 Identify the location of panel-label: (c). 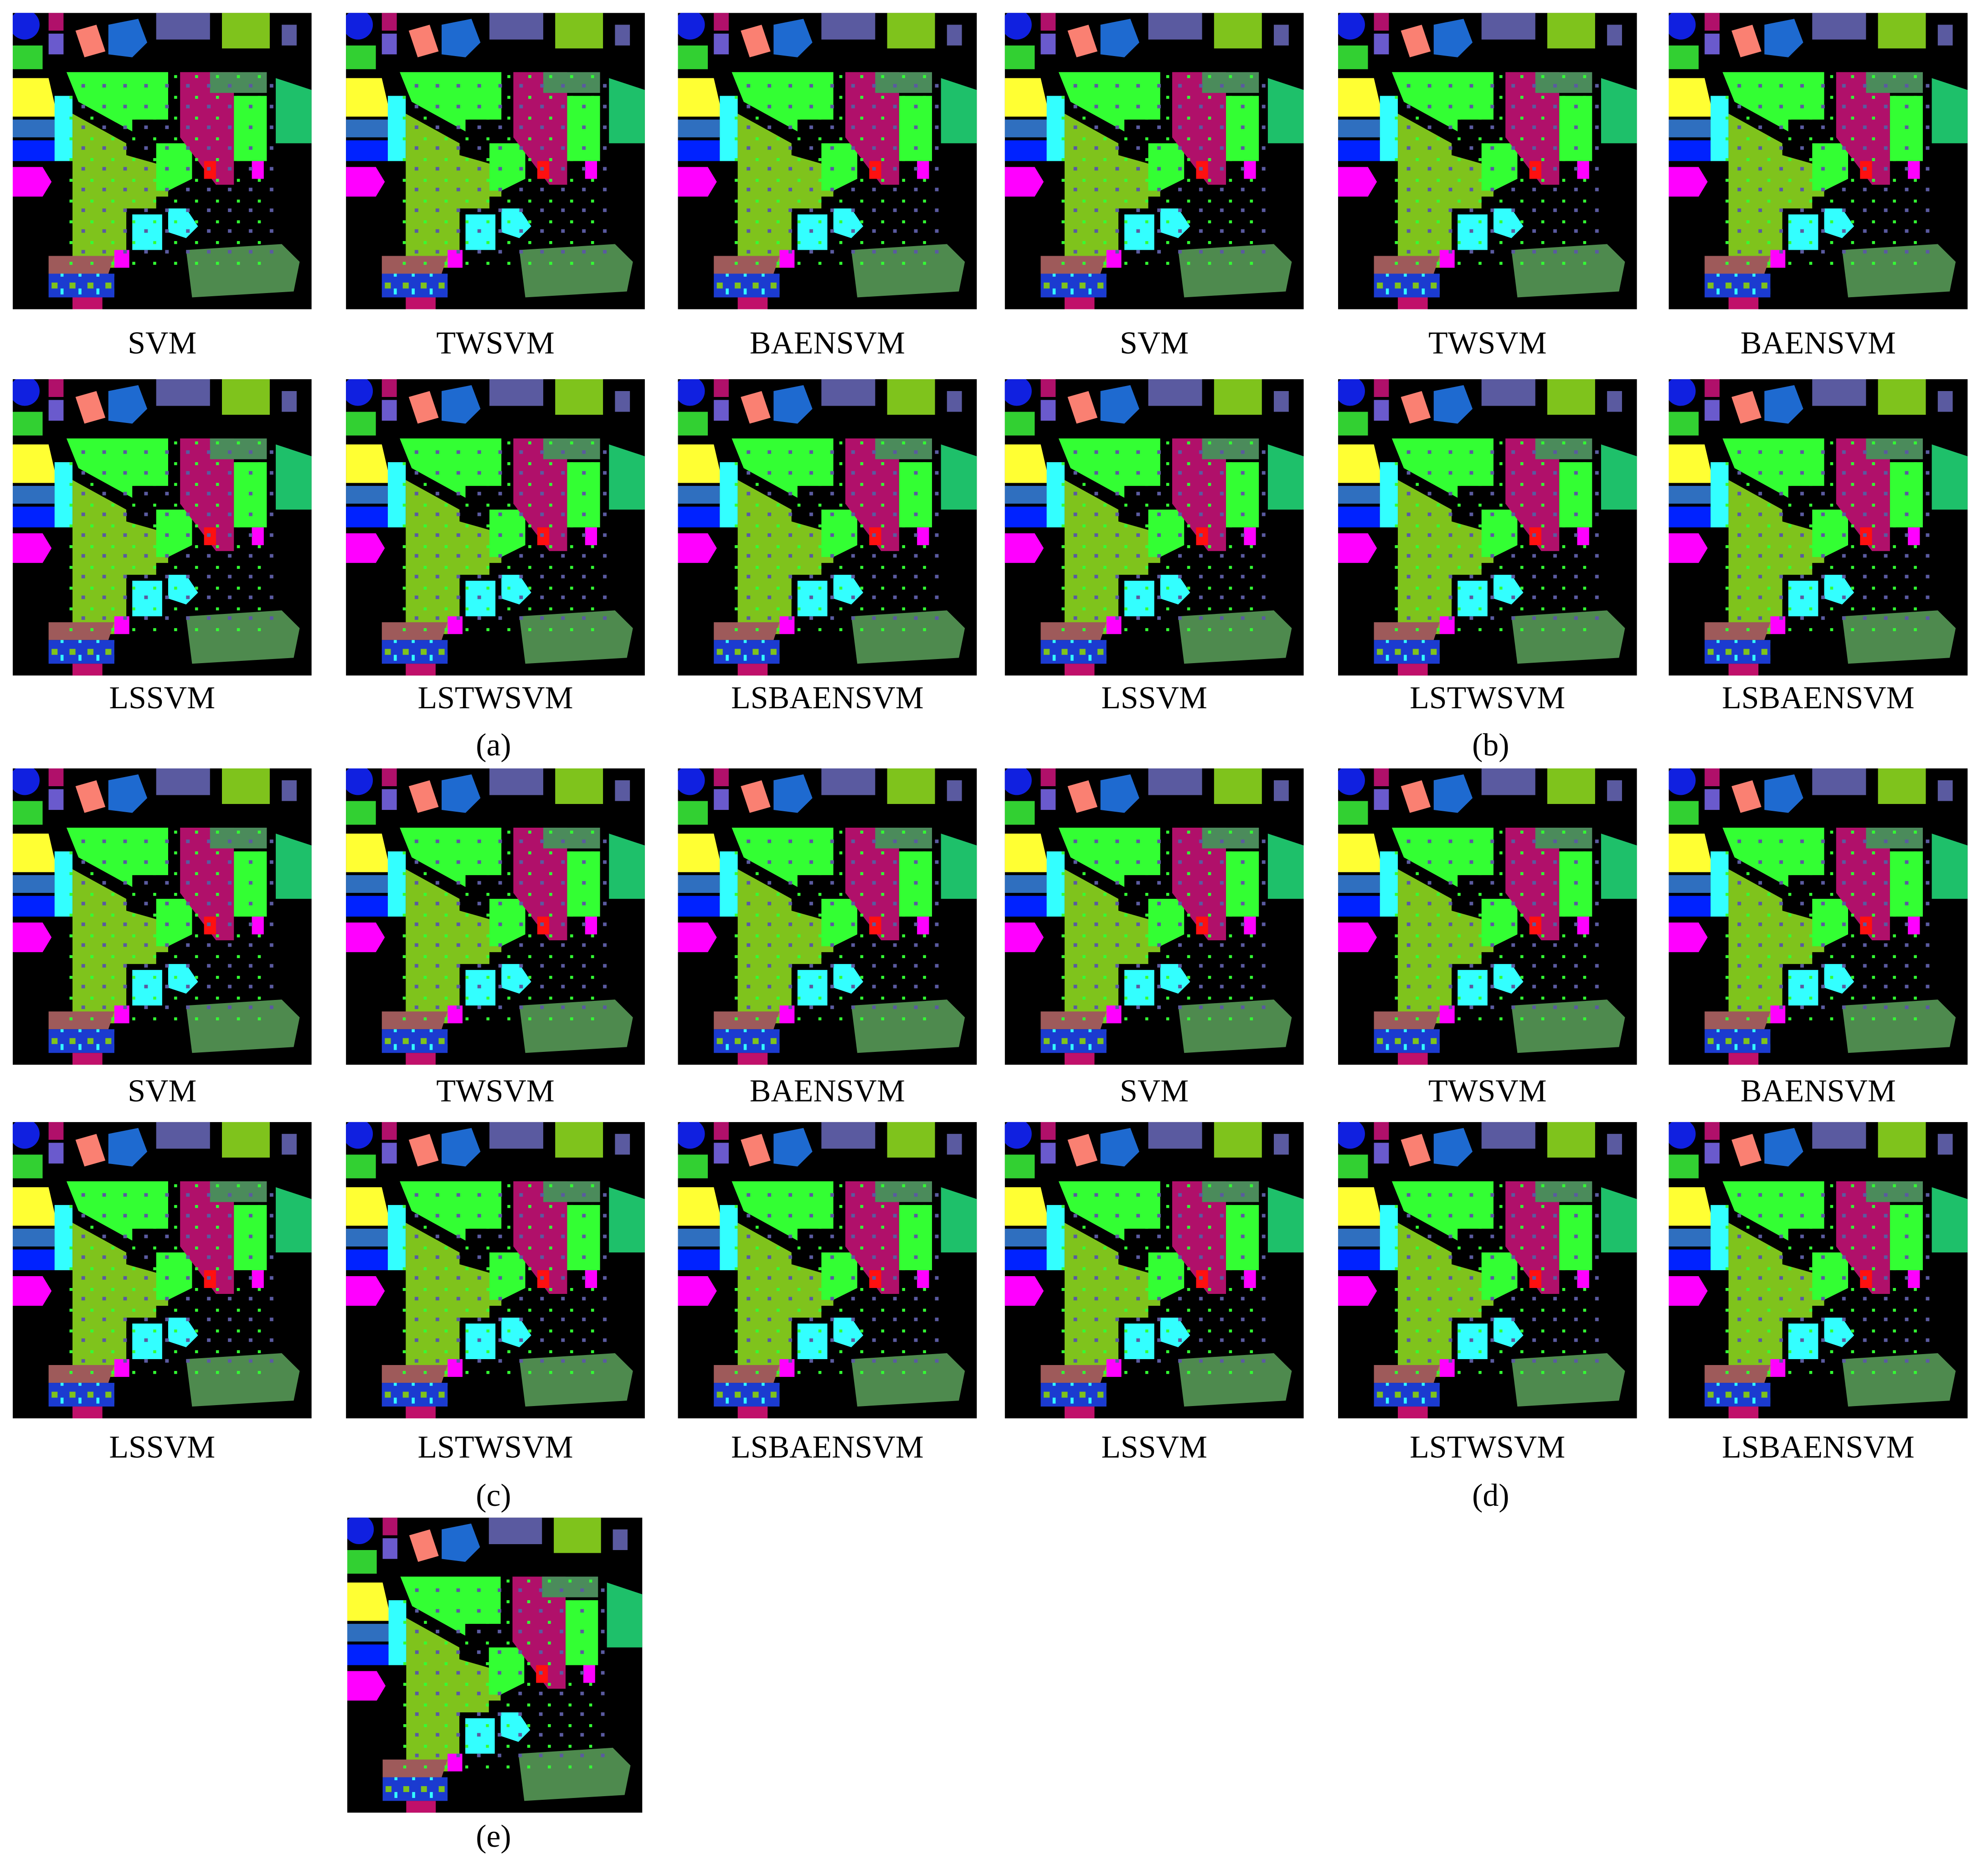
(493, 1495).